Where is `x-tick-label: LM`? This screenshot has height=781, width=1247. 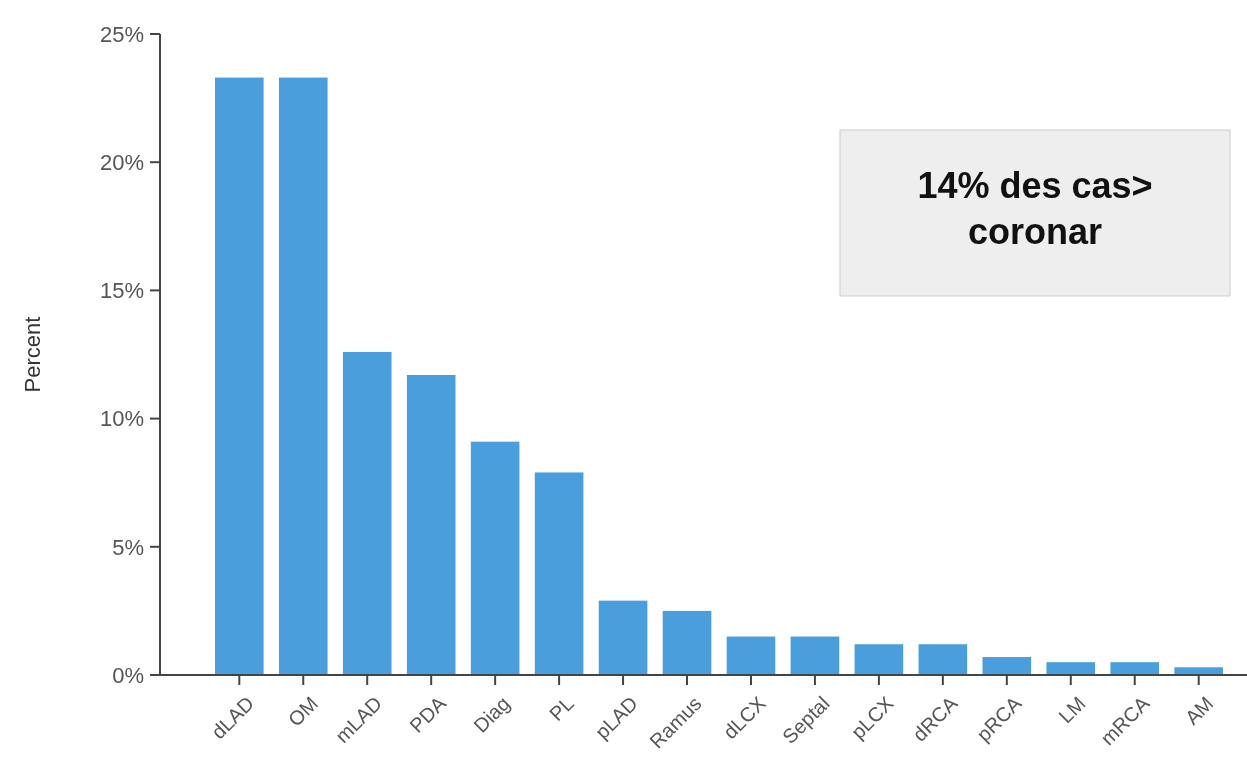 x-tick-label: LM is located at coordinates (1072, 710).